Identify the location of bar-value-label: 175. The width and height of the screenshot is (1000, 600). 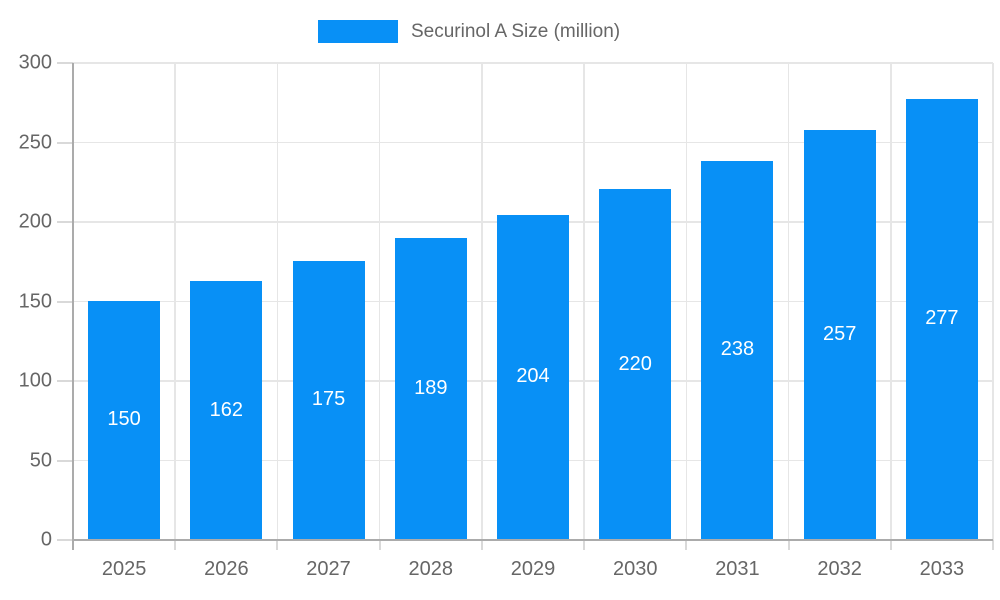
(328, 399).